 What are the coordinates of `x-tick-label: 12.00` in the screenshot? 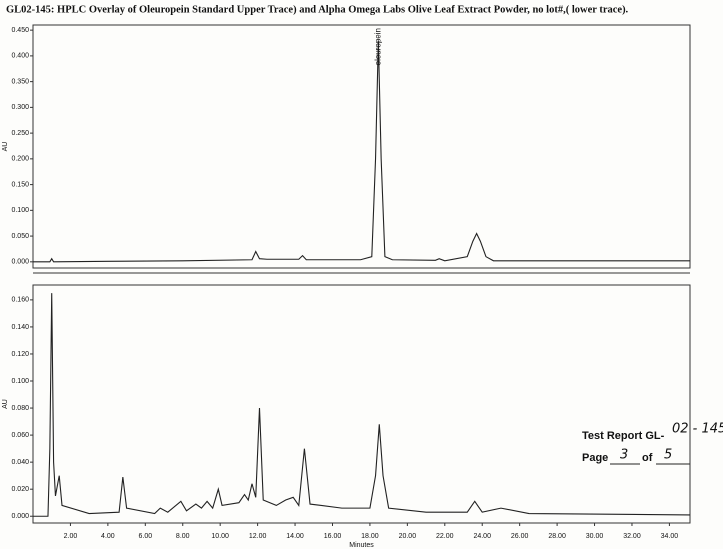 It's located at (258, 536).